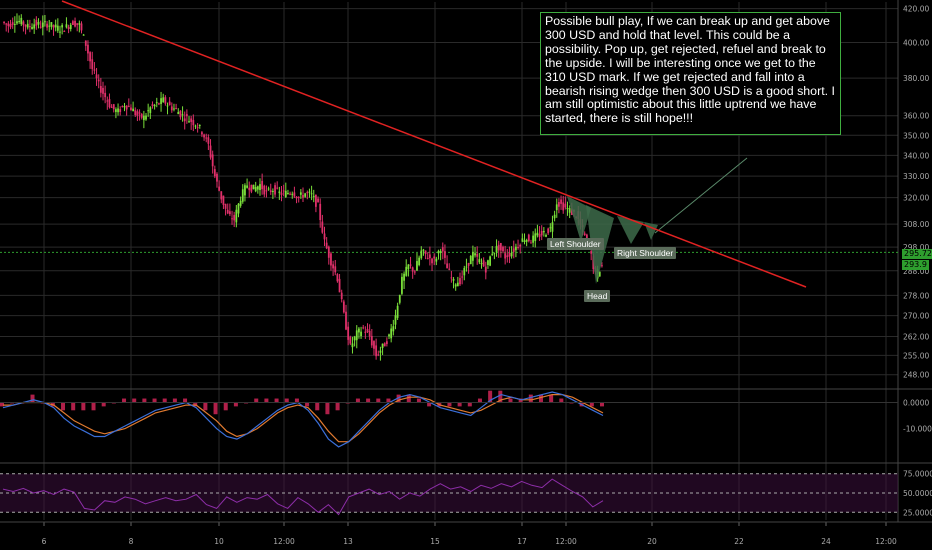  I want to click on y-tick-label: 320.00, so click(916, 198).